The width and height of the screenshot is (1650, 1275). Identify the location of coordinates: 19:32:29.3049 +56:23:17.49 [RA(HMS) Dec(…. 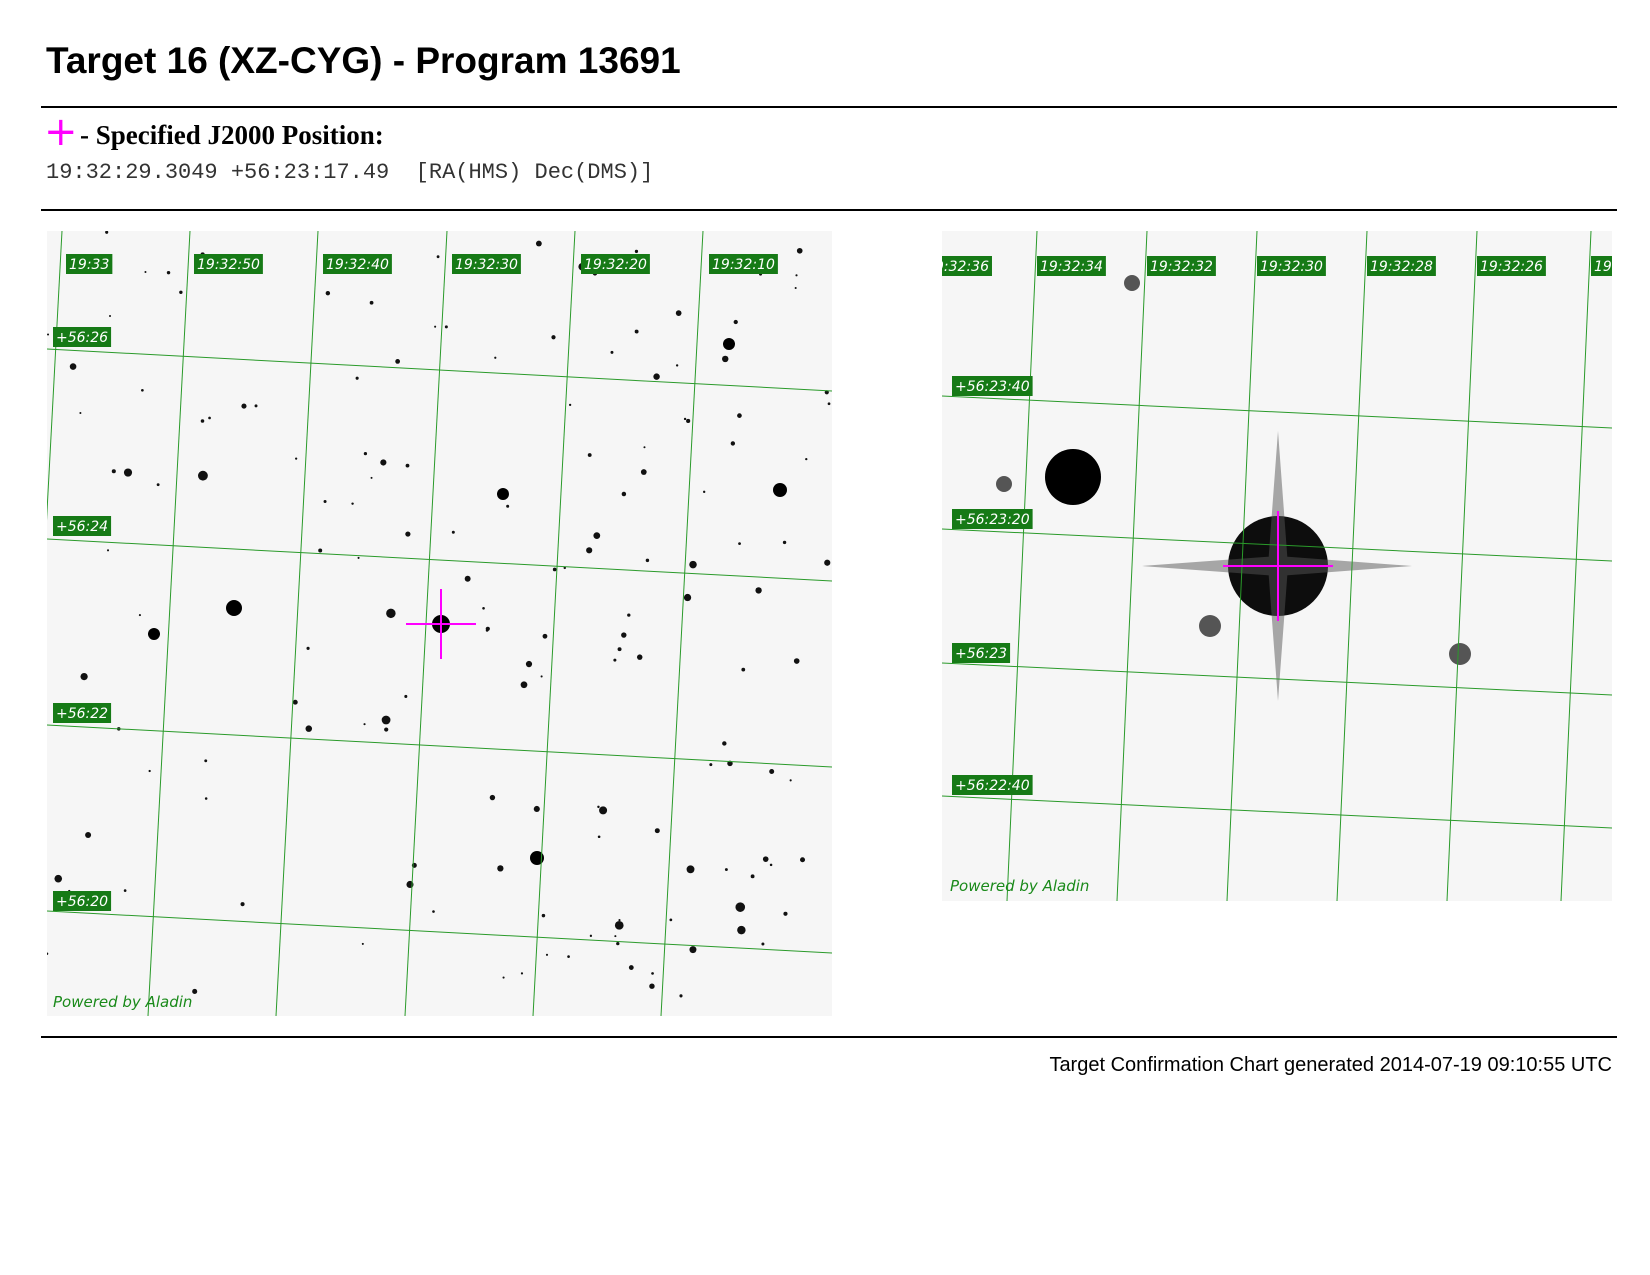
(349, 172).